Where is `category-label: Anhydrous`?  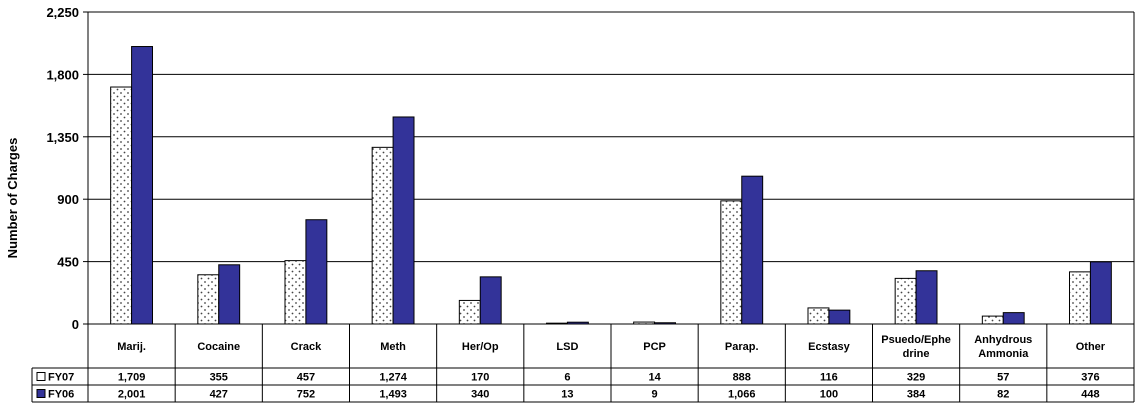 category-label: Anhydrous is located at coordinates (1003, 340).